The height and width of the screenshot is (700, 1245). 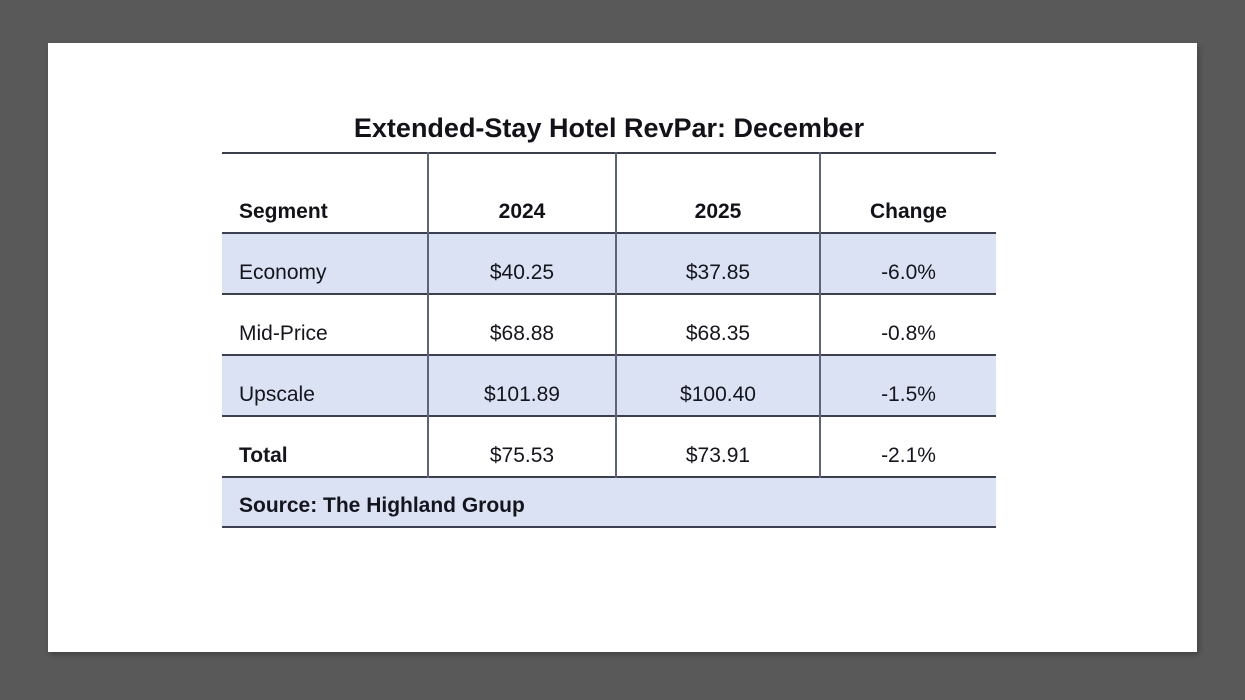 I want to click on source-text: Source: The Highland Group, so click(x=382, y=505).